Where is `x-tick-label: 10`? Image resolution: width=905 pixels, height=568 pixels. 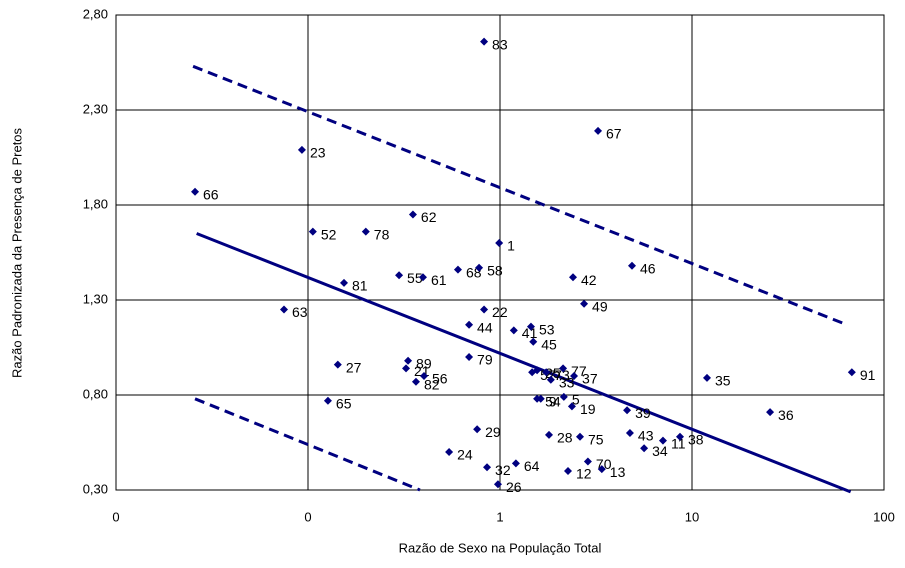 x-tick-label: 10 is located at coordinates (692, 516).